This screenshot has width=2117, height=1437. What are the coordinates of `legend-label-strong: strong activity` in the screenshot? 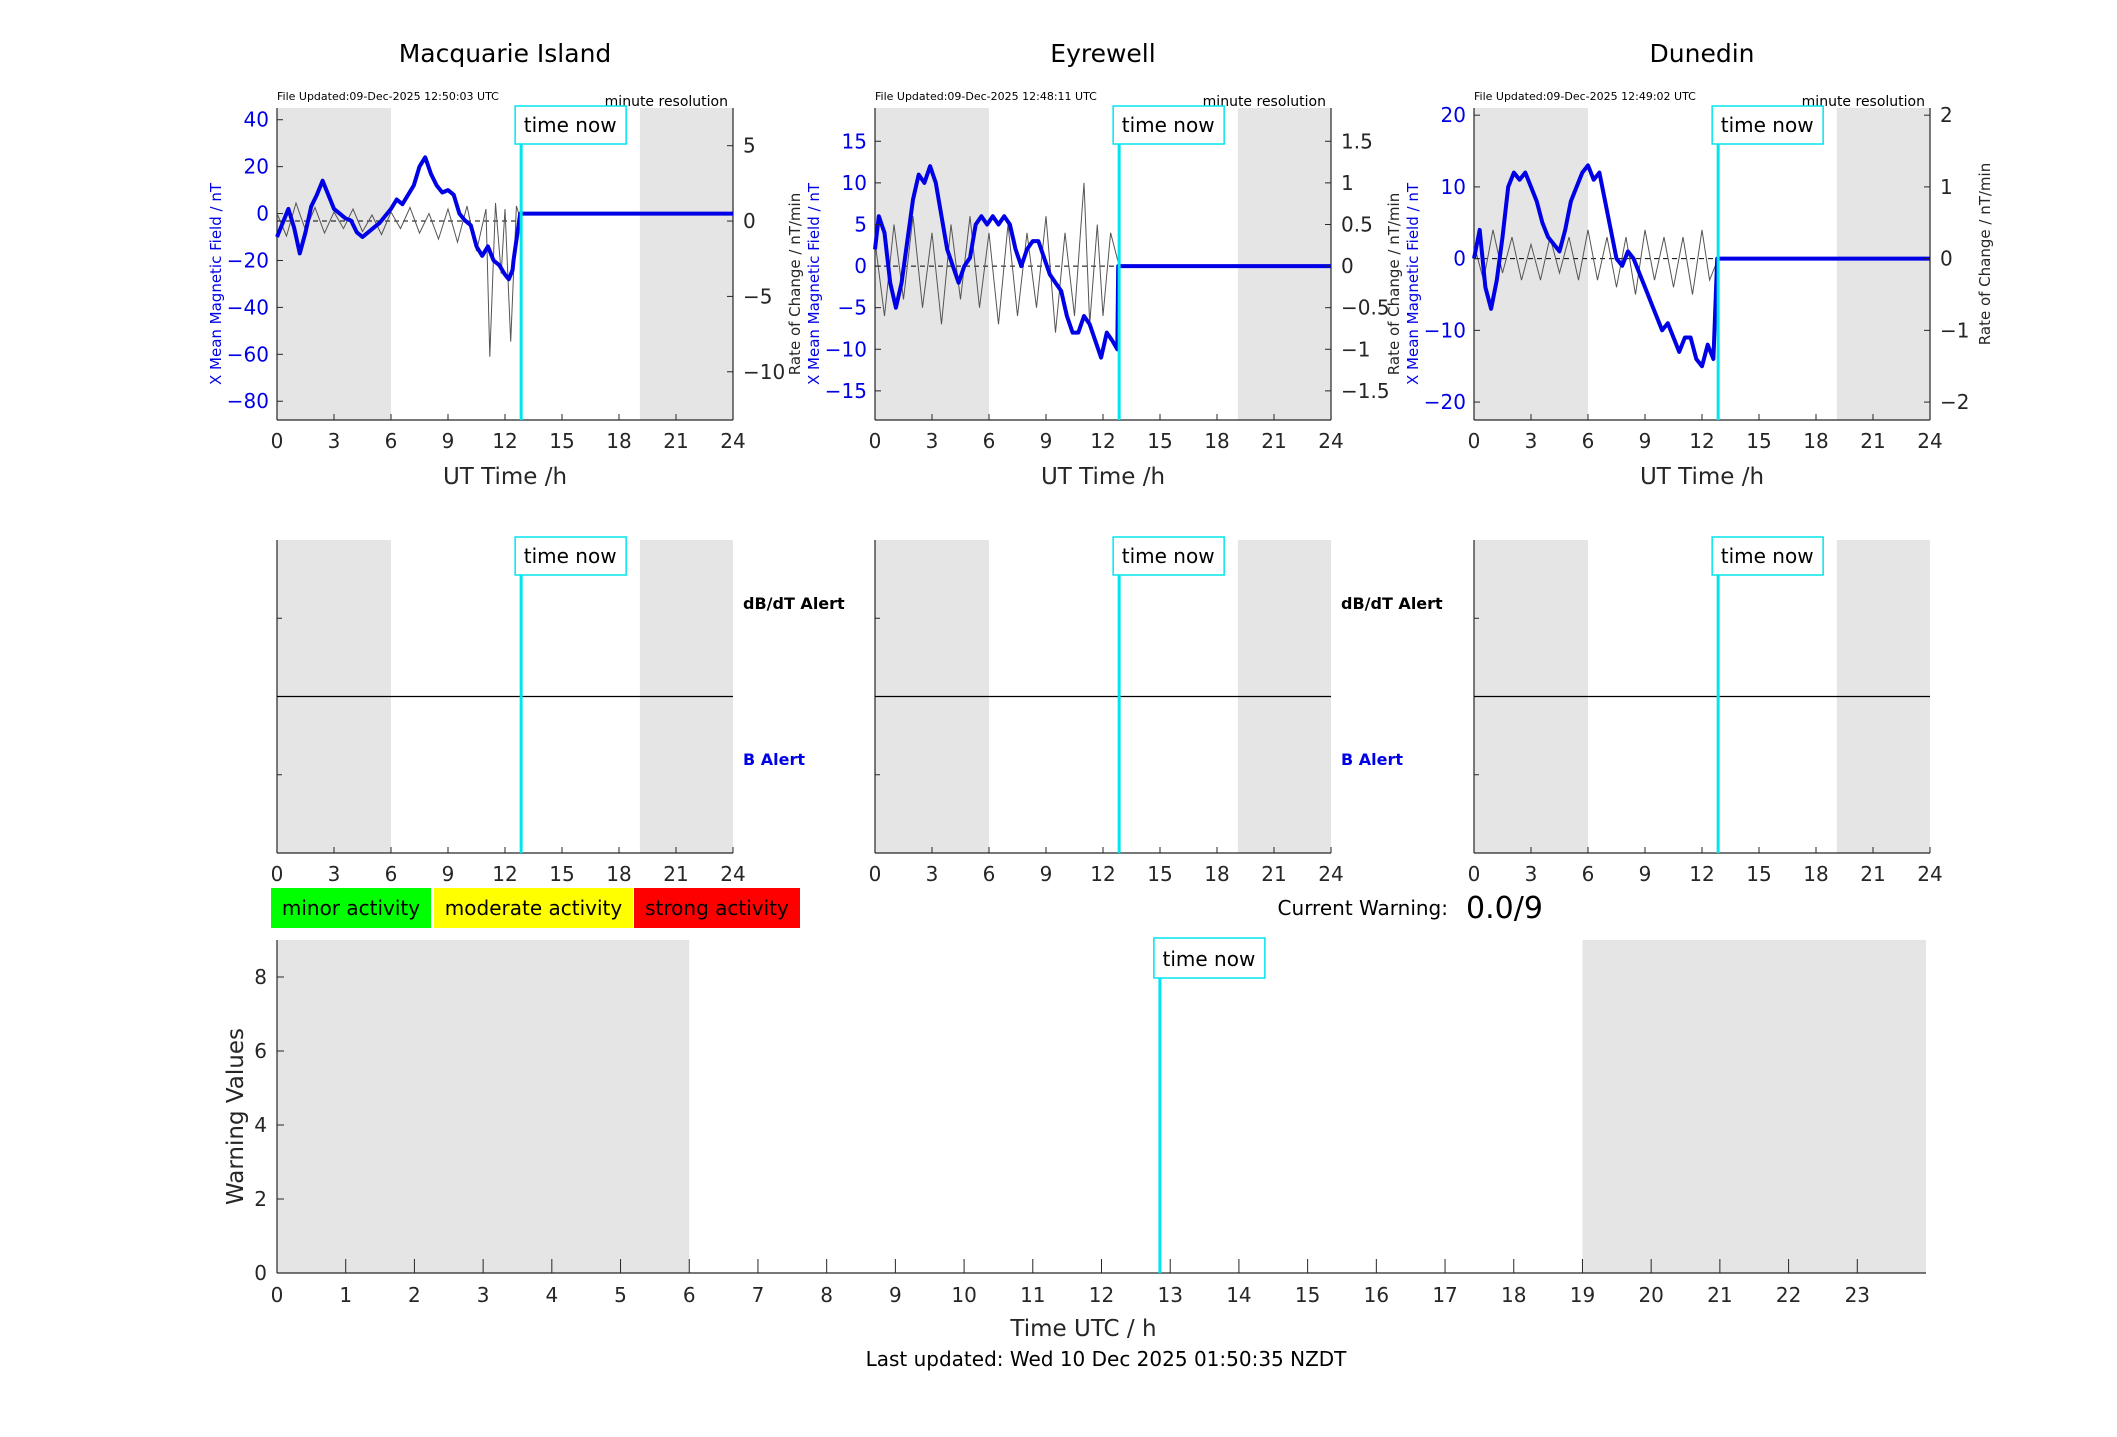 It's located at (717, 908).